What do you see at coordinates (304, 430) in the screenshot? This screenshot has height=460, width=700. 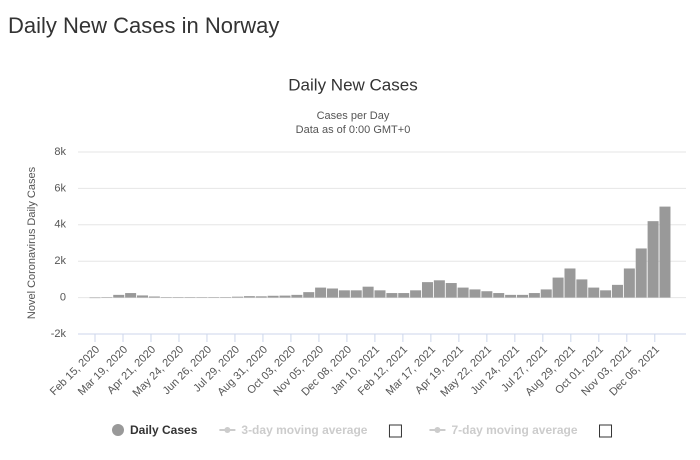 I see `legend-label: 3-day moving average` at bounding box center [304, 430].